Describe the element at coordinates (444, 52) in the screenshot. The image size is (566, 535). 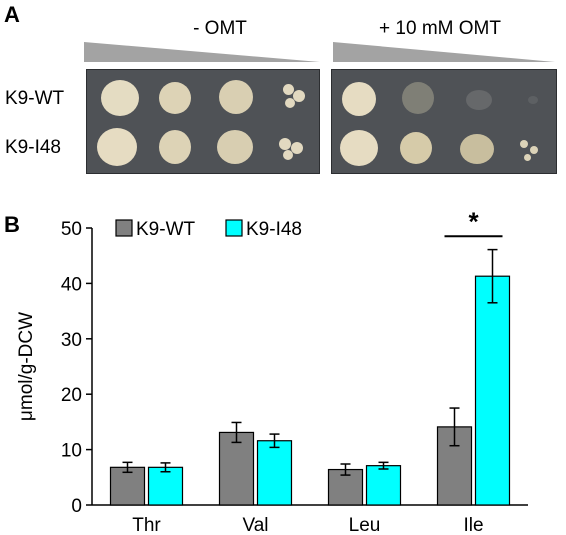
I see `dilution-wedge-right` at that location.